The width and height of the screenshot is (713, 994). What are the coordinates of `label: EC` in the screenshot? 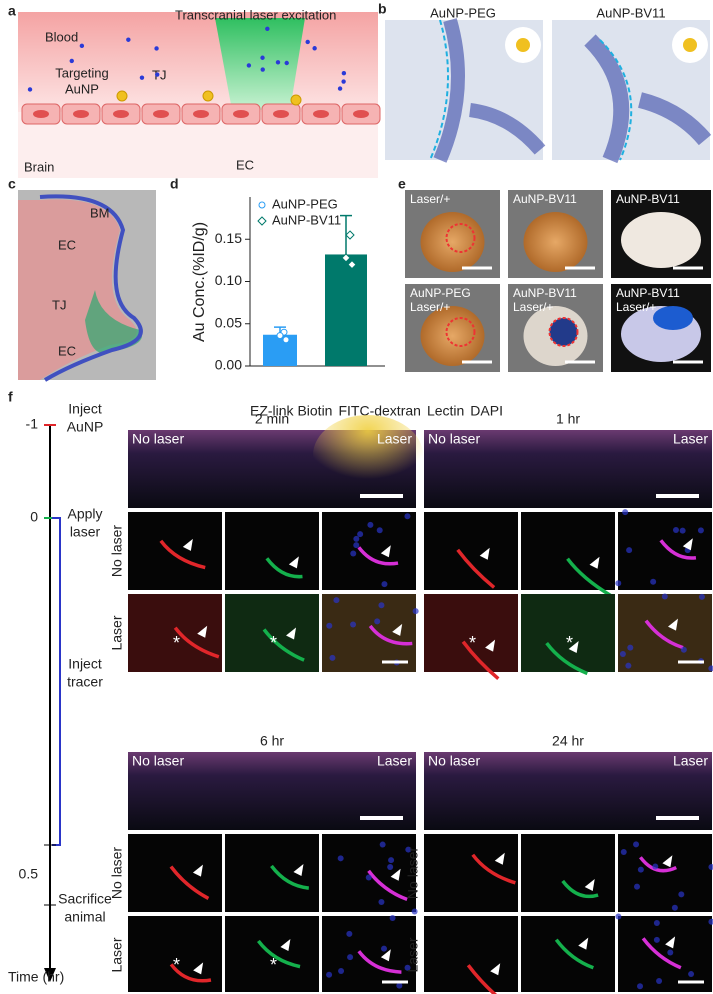 It's located at (67, 244).